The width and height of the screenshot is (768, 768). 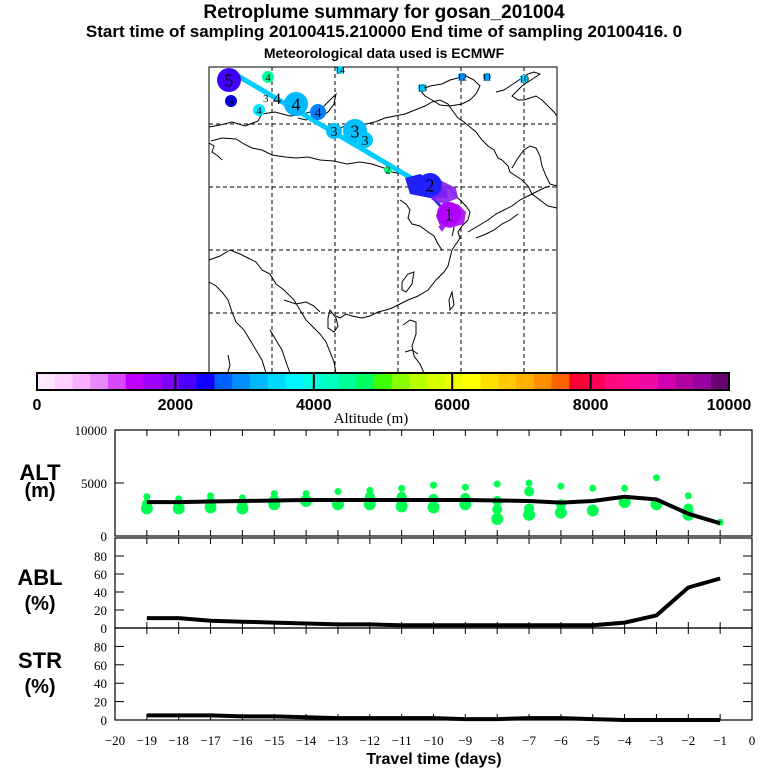 What do you see at coordinates (100, 610) in the screenshot?
I see `y-tick-label: 20` at bounding box center [100, 610].